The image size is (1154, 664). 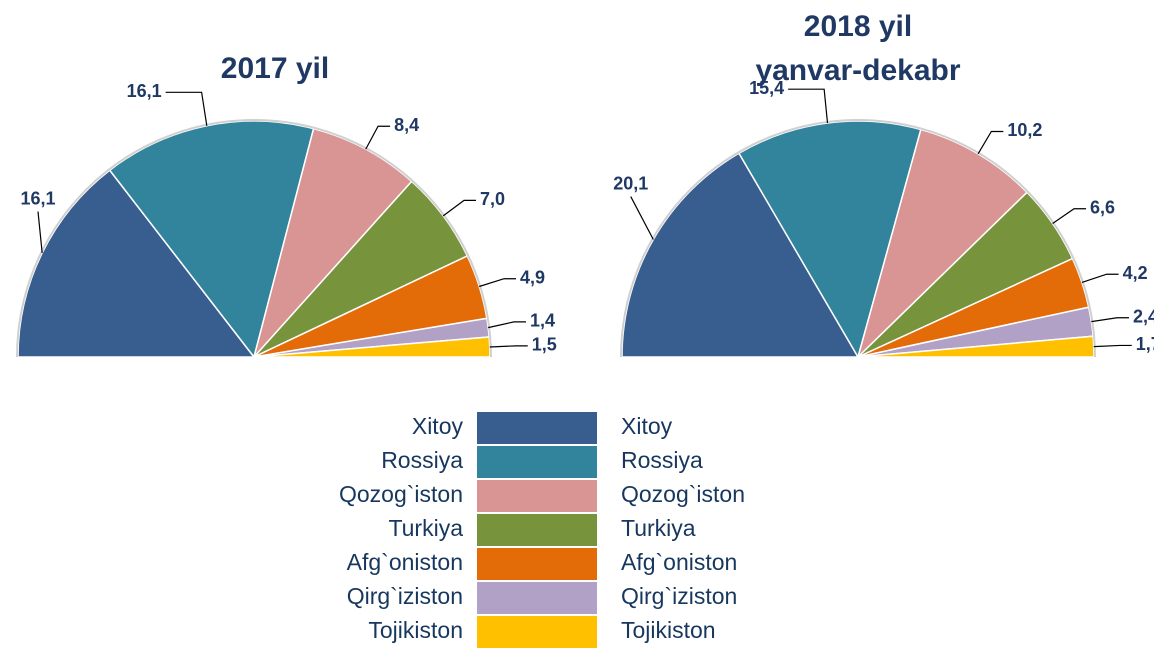 What do you see at coordinates (544, 345) in the screenshot?
I see `data-label: 1,5` at bounding box center [544, 345].